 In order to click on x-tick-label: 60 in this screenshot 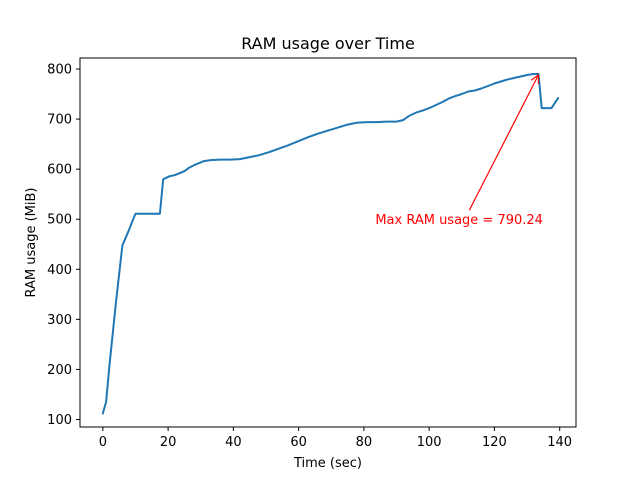, I will do `click(298, 442)`.